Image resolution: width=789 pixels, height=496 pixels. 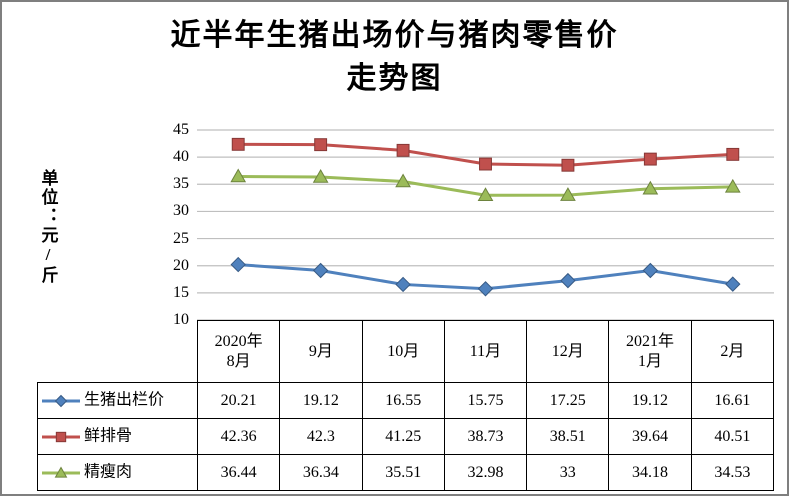 I want to click on chart-title-line2: 走势图, so click(x=394, y=78).